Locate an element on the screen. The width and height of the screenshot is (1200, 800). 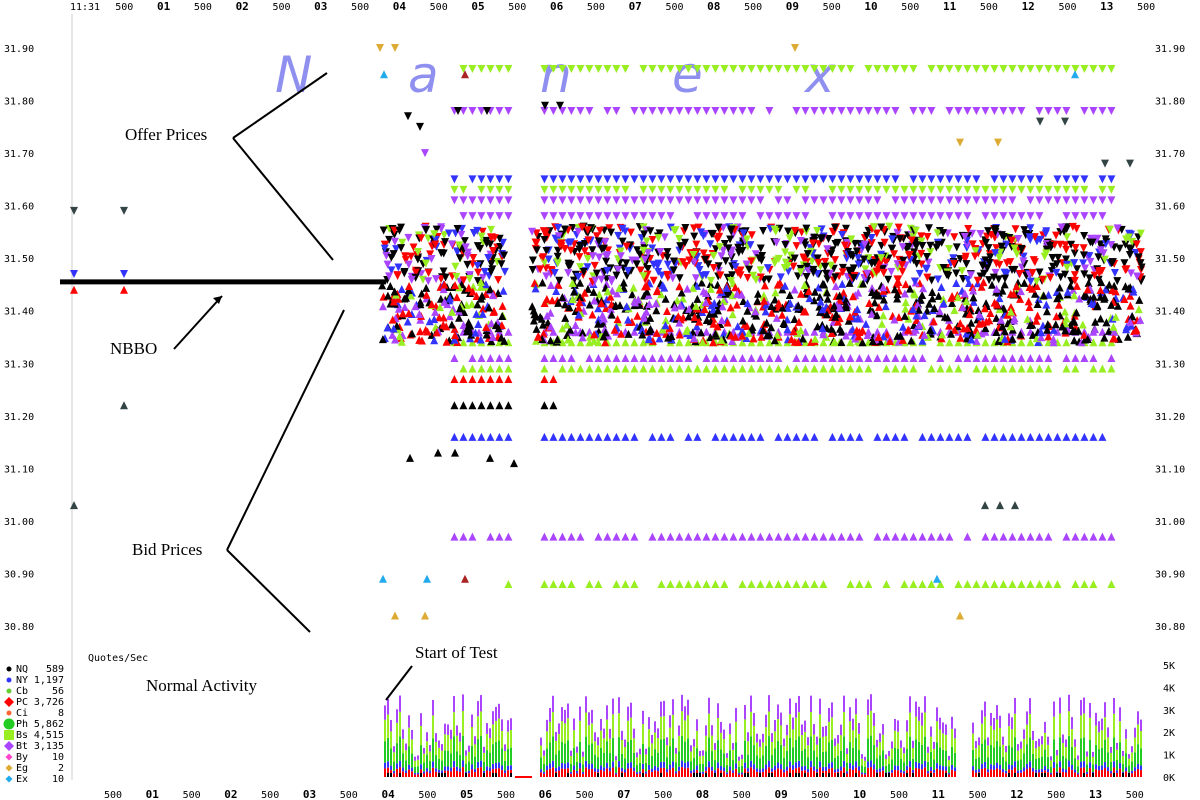
annotation-bid-prices: Bid Prices is located at coordinates (167, 549).